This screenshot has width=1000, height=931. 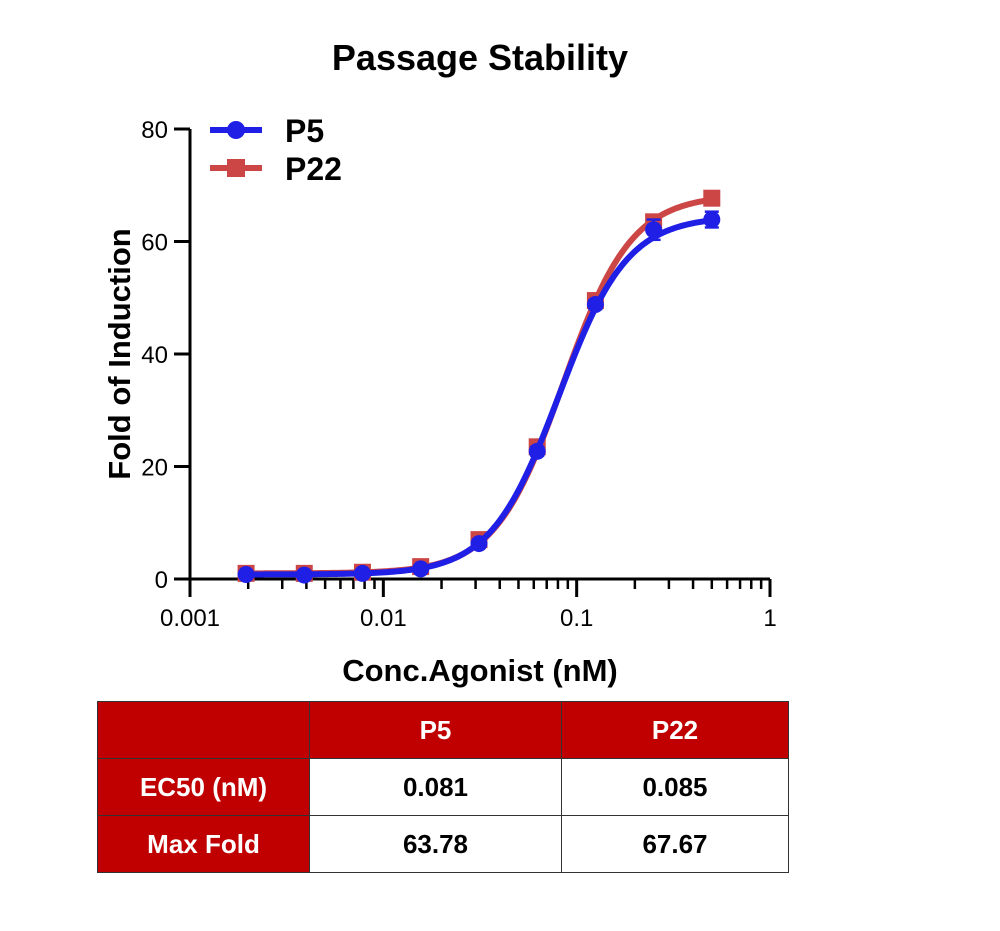 I want to click on y-tick-label: 0, so click(x=161, y=580).